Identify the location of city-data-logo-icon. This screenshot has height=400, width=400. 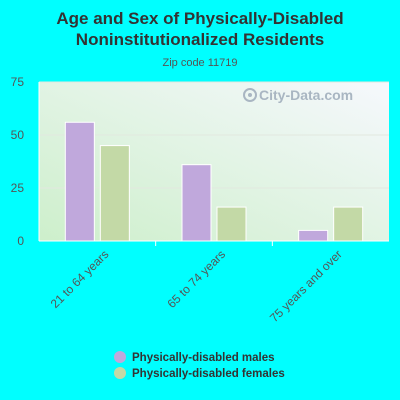
(250, 95).